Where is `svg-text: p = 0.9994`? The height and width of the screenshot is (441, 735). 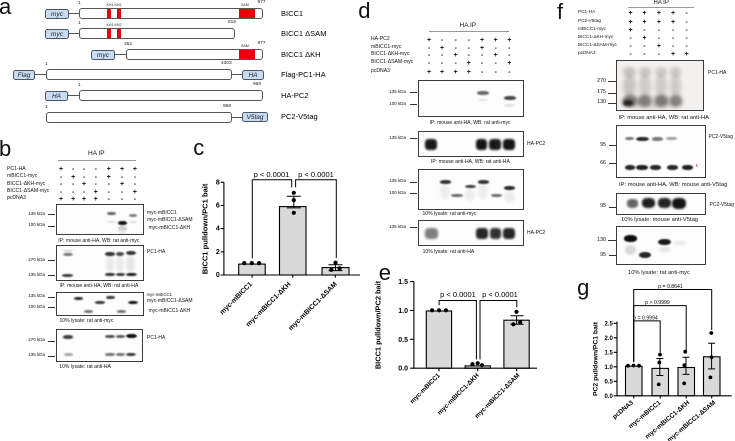 svg-text: p = 0.9994 is located at coordinates (645, 319).